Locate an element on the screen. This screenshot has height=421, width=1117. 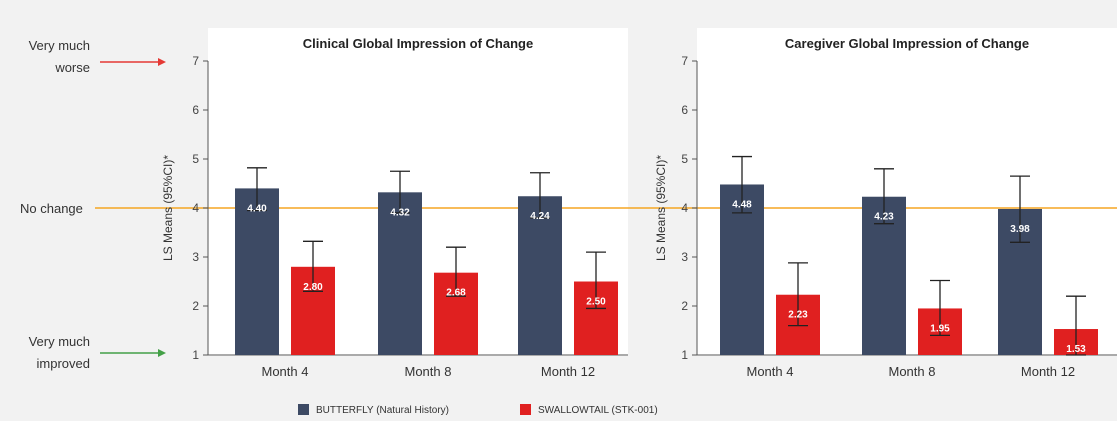
cgic-category-label: Month 4 is located at coordinates (285, 371).